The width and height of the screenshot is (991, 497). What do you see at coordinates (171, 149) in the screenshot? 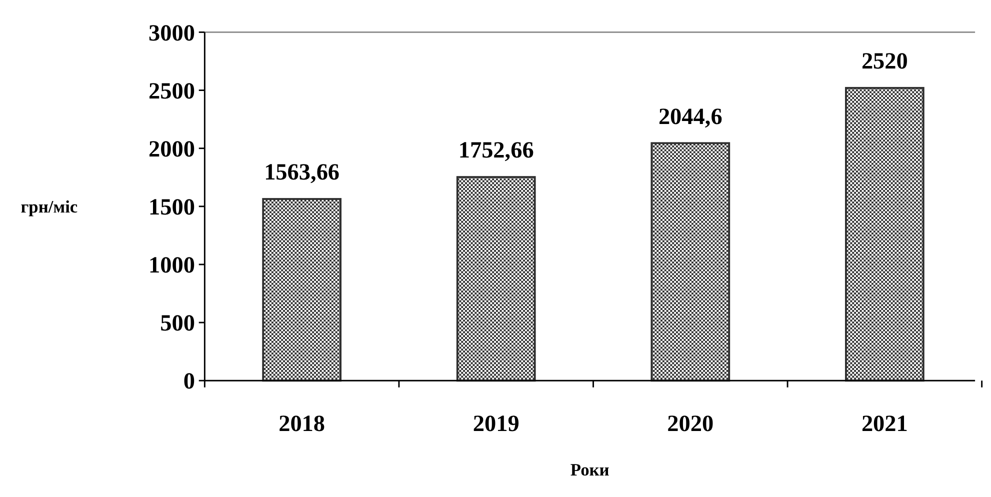
I see `y-tick-label: 2000` at bounding box center [171, 149].